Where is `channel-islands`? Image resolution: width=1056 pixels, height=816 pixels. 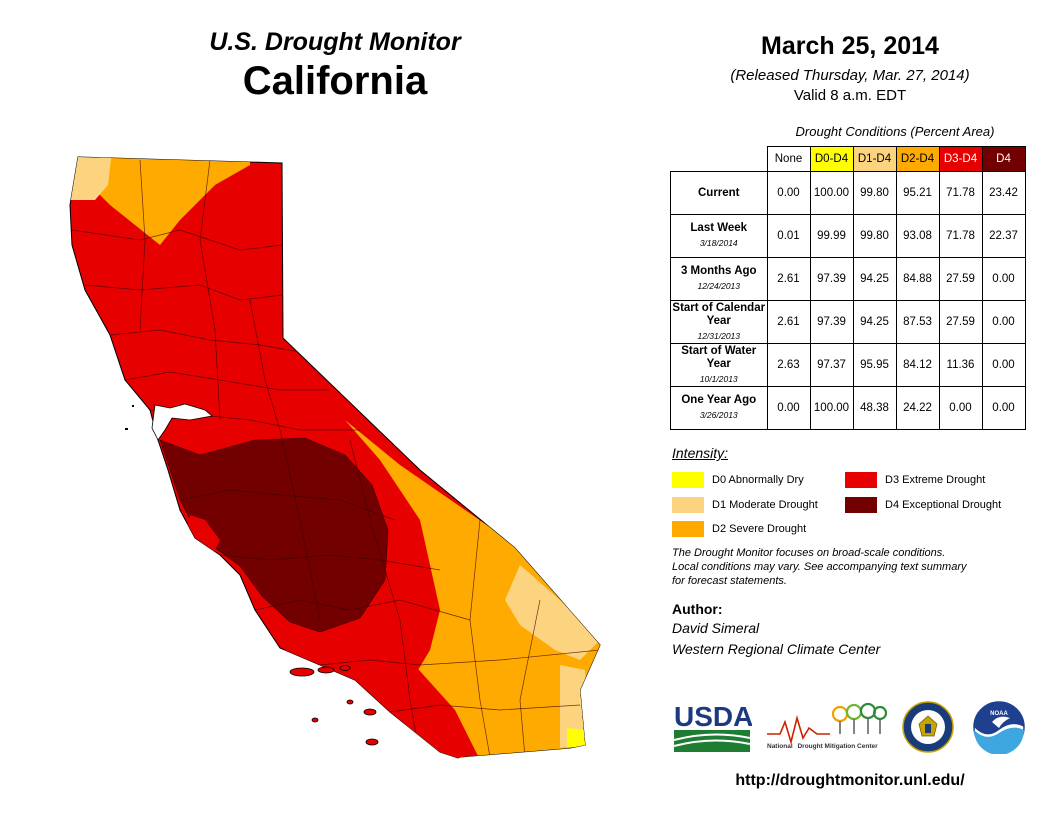
channel-islands is located at coordinates (334, 705).